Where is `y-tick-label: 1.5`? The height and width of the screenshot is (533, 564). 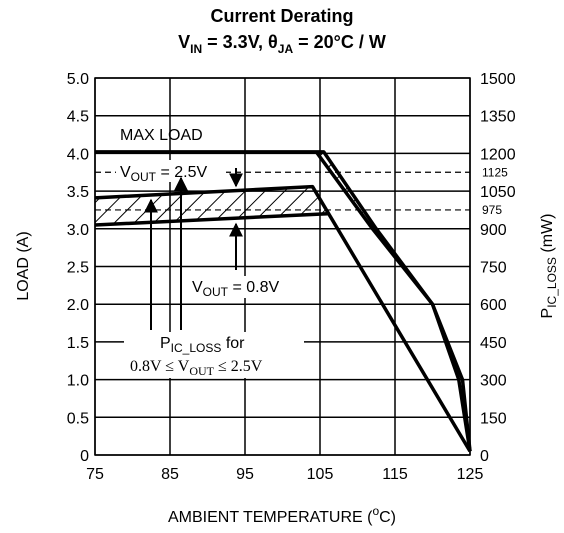 y-tick-label: 1.5 is located at coordinates (78, 343).